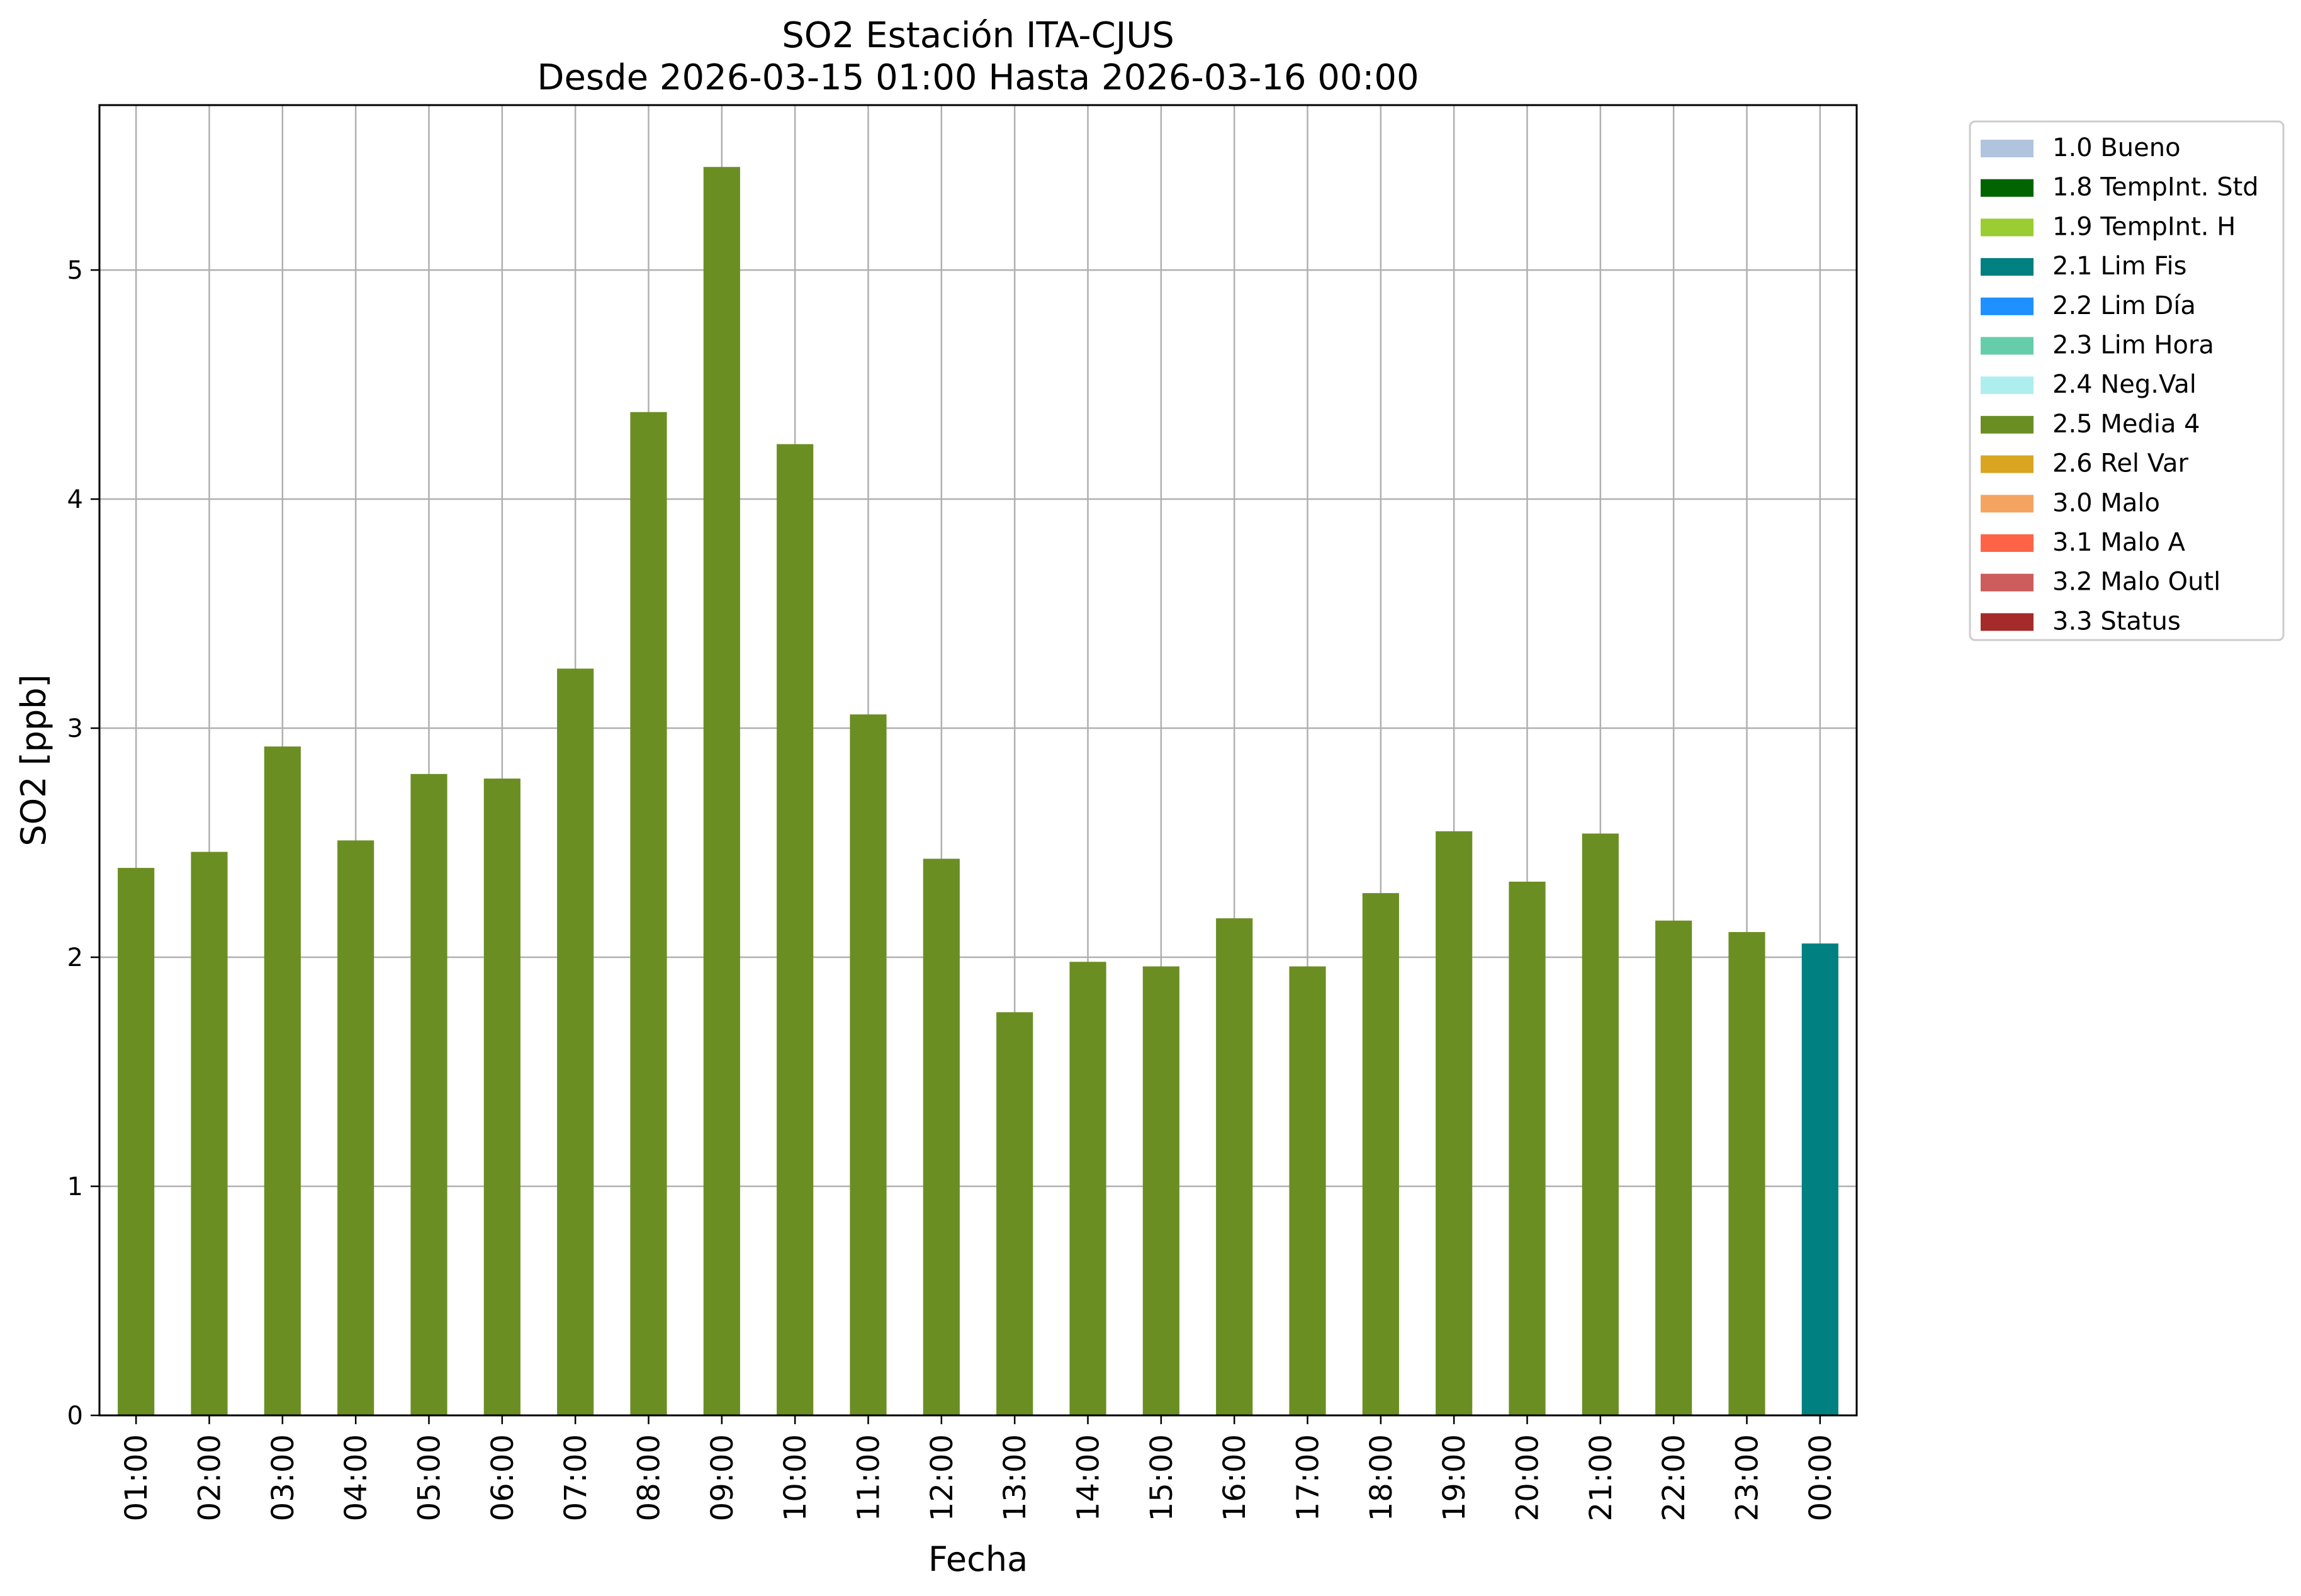  I want to click on x-tick-label: 19:00, so click(1454, 1477).